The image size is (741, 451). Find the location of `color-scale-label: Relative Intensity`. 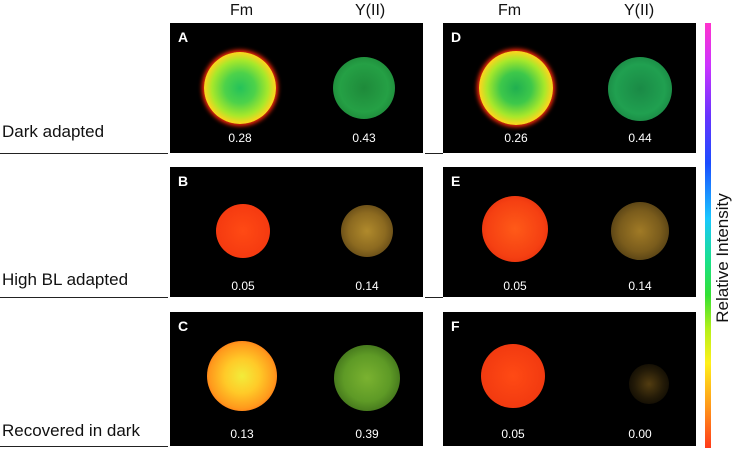

color-scale-label: Relative Intensity is located at coordinates (722, 258).